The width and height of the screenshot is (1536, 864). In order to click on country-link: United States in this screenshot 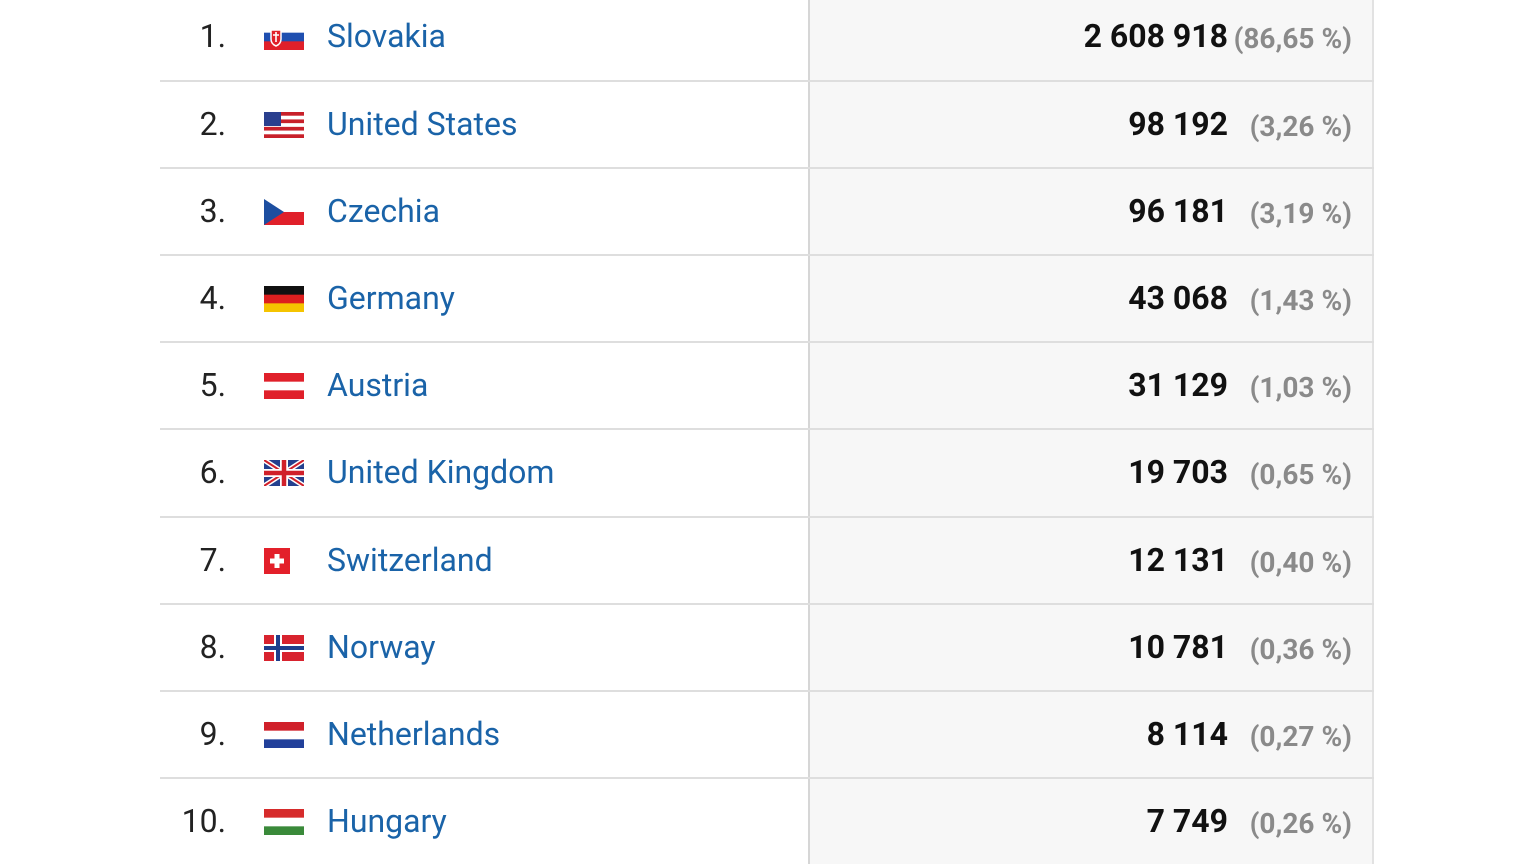, I will do `click(422, 123)`.